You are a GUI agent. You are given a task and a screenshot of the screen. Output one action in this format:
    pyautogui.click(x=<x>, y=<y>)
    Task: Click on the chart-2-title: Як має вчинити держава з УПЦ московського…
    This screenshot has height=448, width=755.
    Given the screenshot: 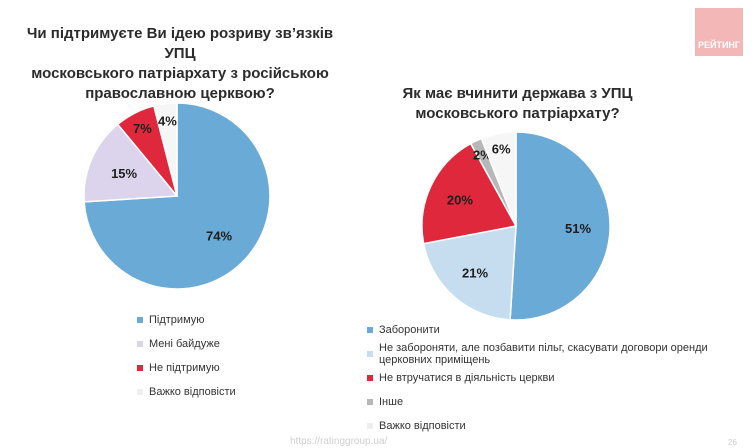 What is the action you would take?
    pyautogui.click(x=517, y=104)
    